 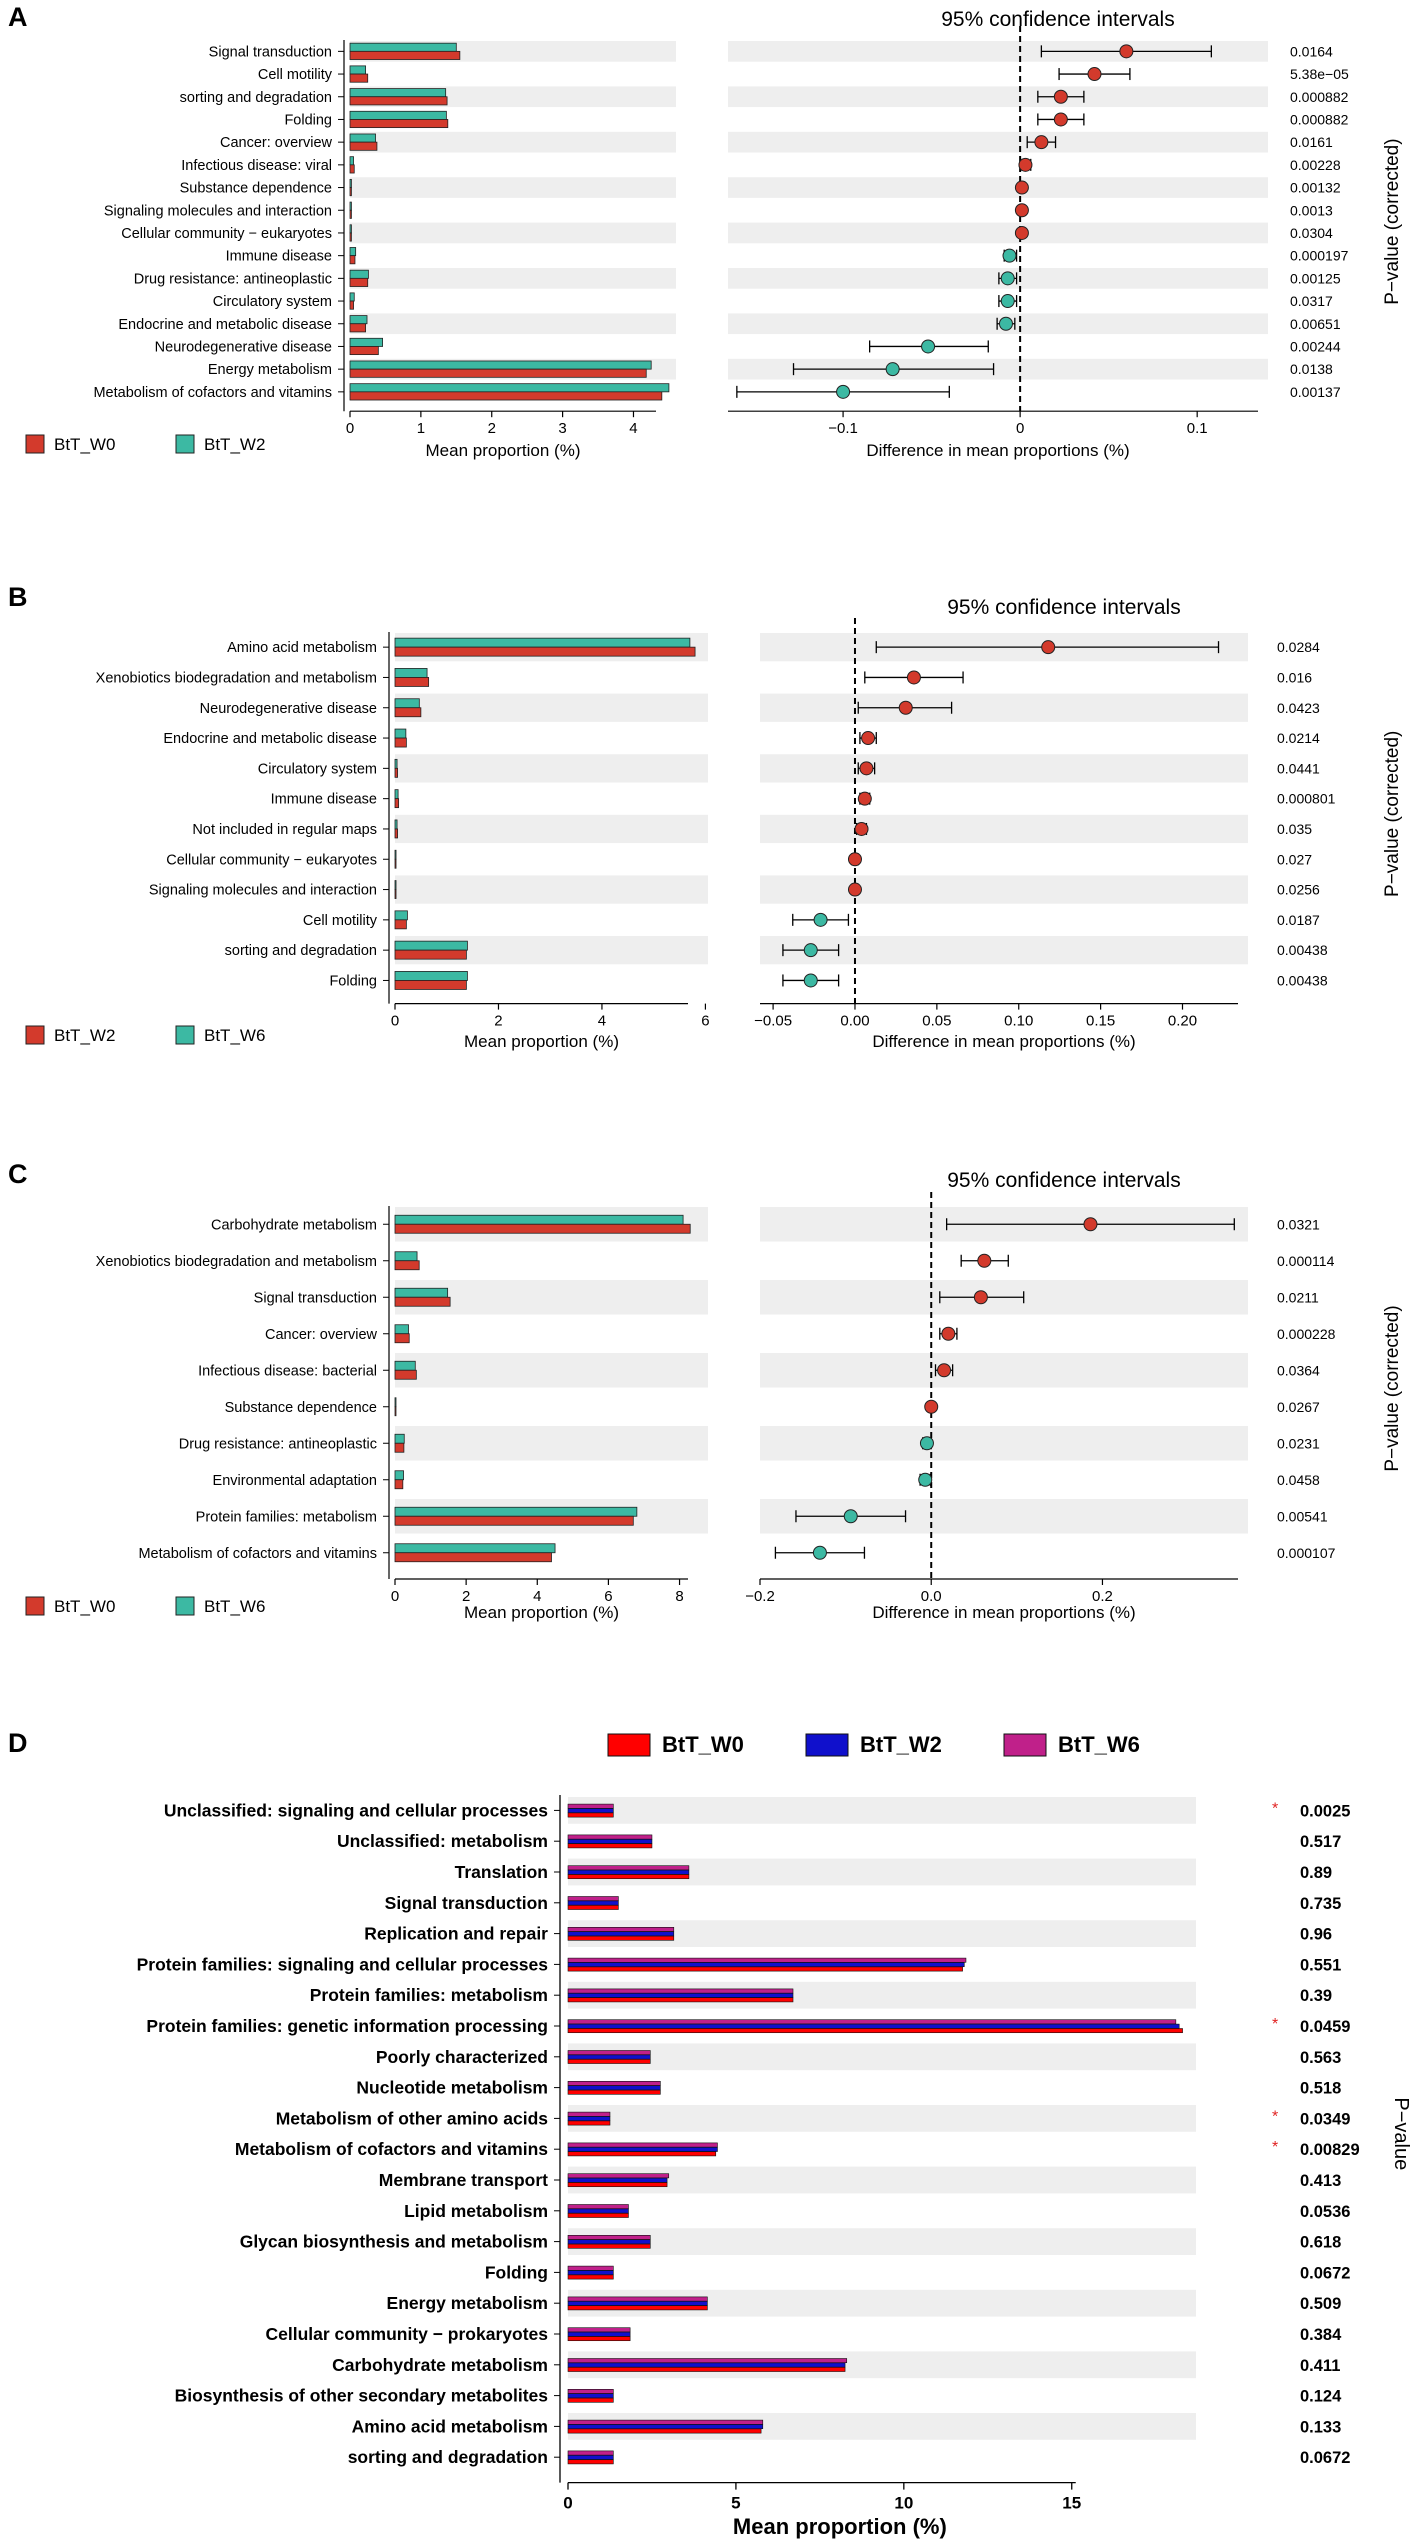 I want to click on p-value: 0.509, so click(x=1320, y=2304).